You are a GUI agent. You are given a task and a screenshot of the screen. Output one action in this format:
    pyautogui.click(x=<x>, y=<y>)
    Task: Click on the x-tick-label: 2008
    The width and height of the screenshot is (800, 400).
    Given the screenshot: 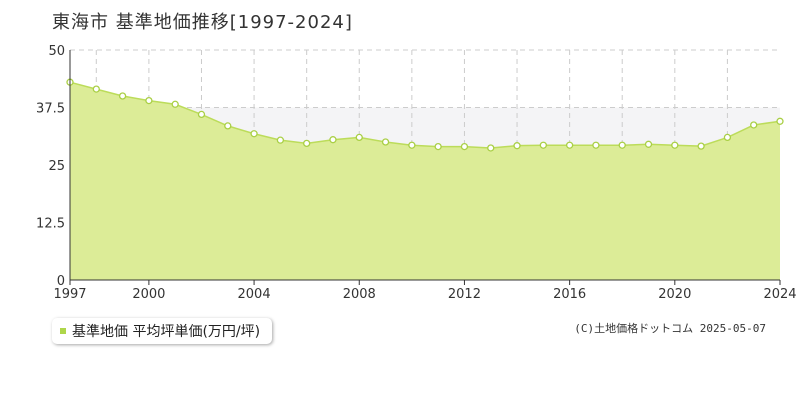 What is the action you would take?
    pyautogui.click(x=359, y=293)
    